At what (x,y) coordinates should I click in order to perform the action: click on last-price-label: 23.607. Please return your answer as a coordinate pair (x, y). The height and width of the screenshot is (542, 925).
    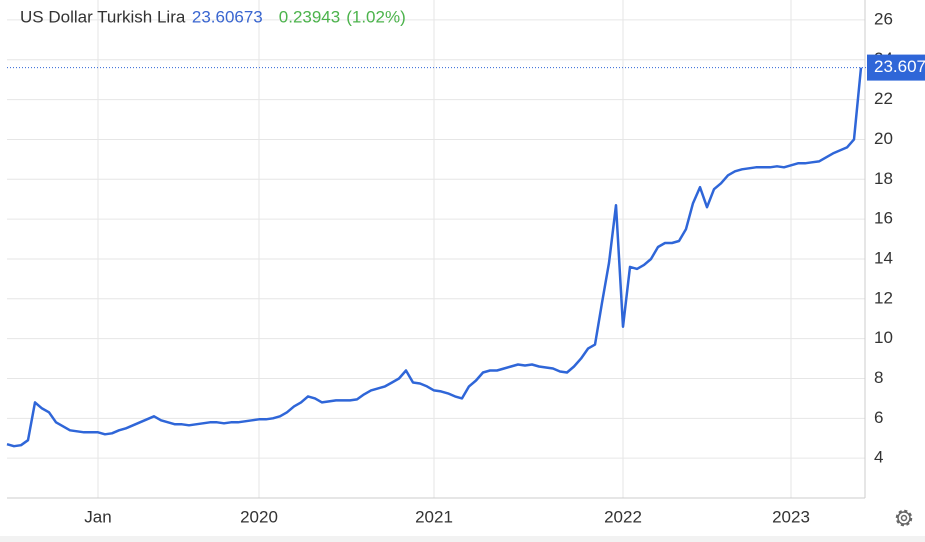
    Looking at the image, I should click on (899, 66).